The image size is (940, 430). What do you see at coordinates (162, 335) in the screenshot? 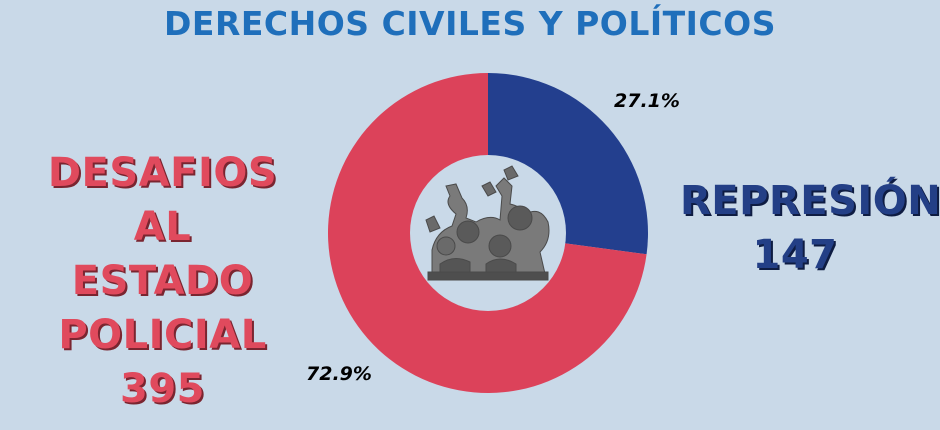
I see `slice-label-line: POLICIAL` at bounding box center [162, 335].